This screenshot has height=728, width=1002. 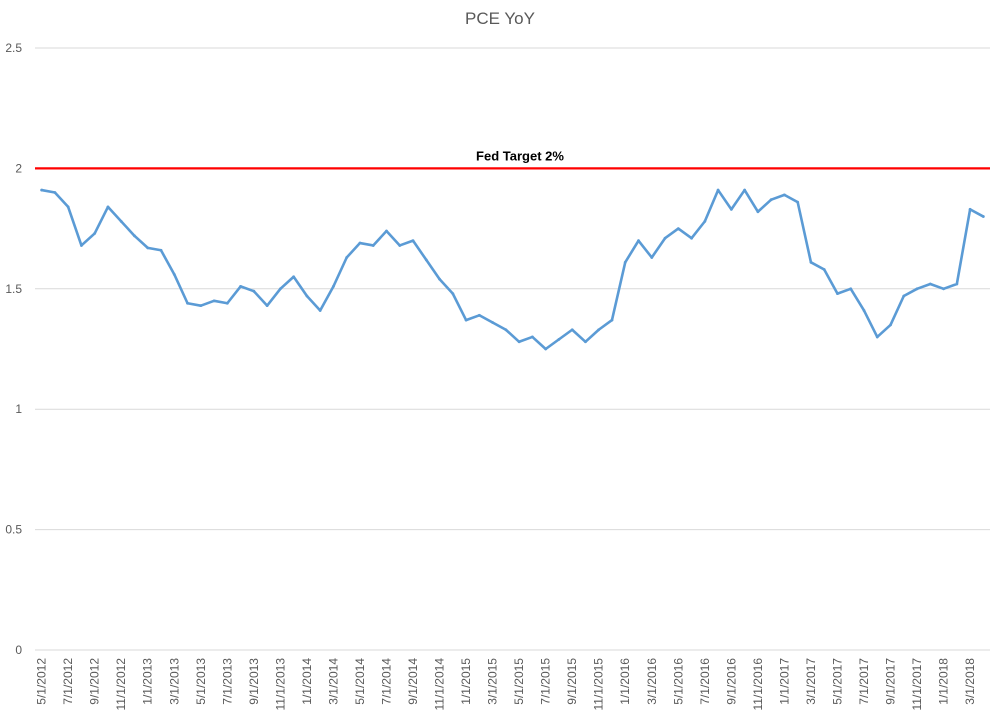 I want to click on y-tick-label: 0.5, so click(x=13, y=530).